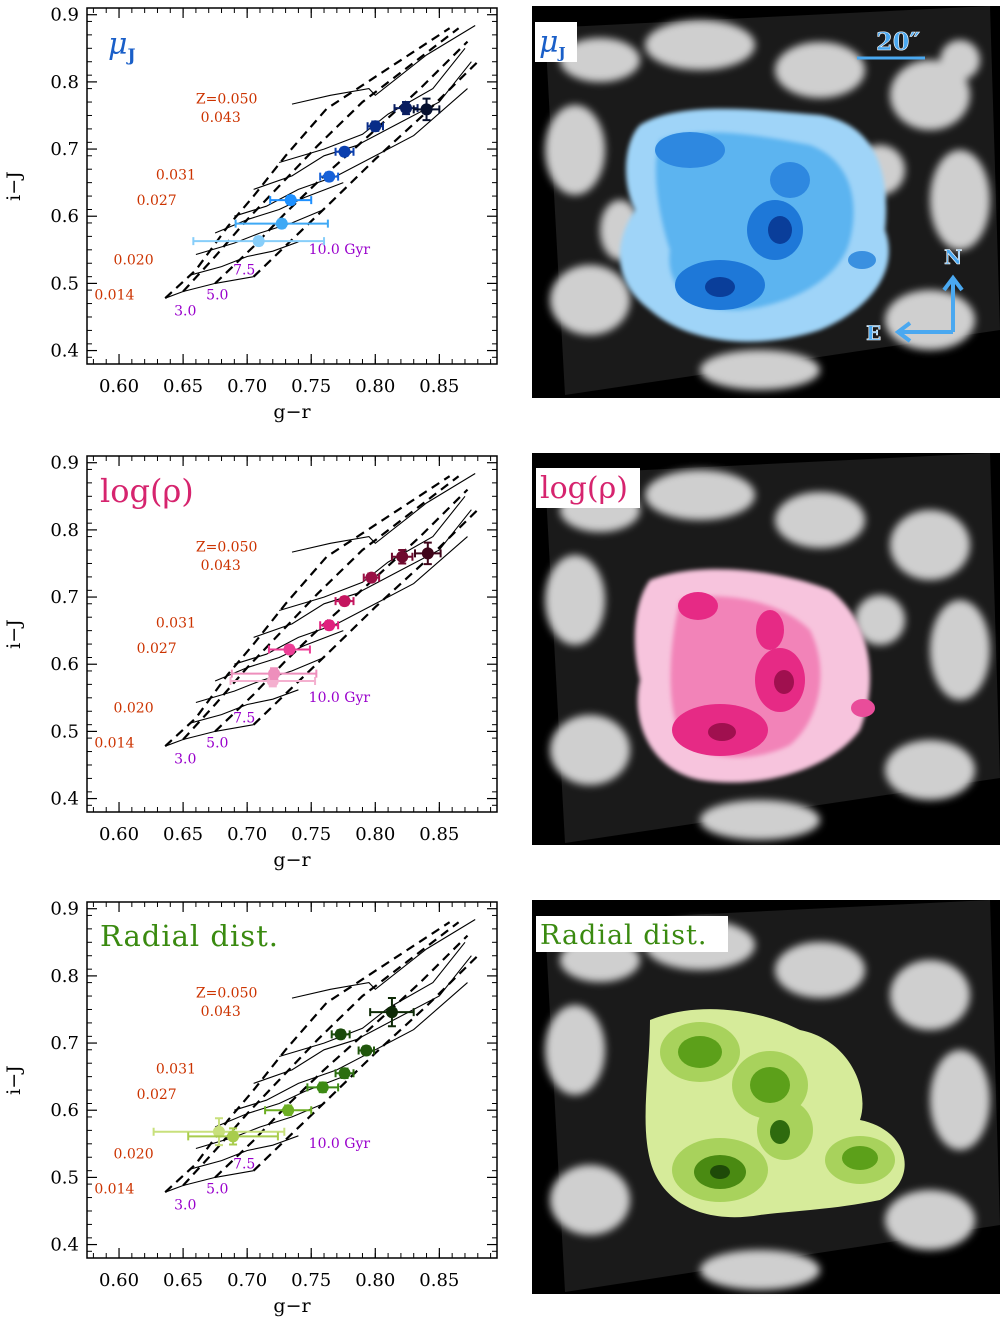 Image resolution: width=1000 pixels, height=1324 pixels. Describe the element at coordinates (134, 261) in the screenshot. I see `metallicity-label: 0.020` at that location.